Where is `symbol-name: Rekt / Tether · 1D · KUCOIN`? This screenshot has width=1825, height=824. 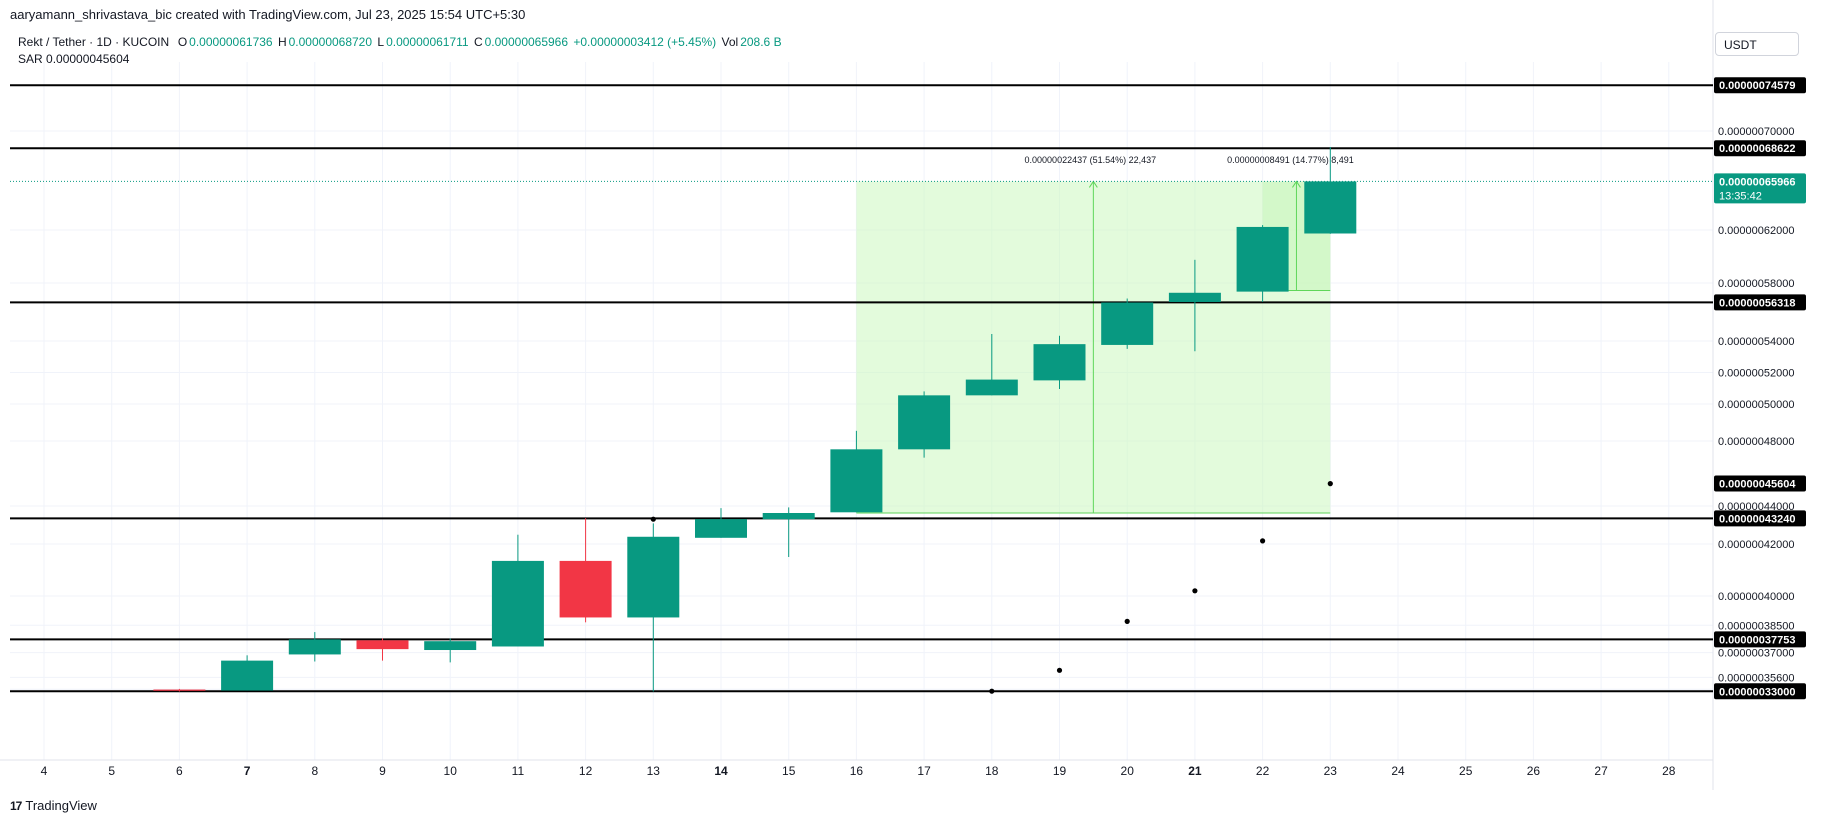 symbol-name: Rekt / Tether · 1D · KUCOIN is located at coordinates (94, 42).